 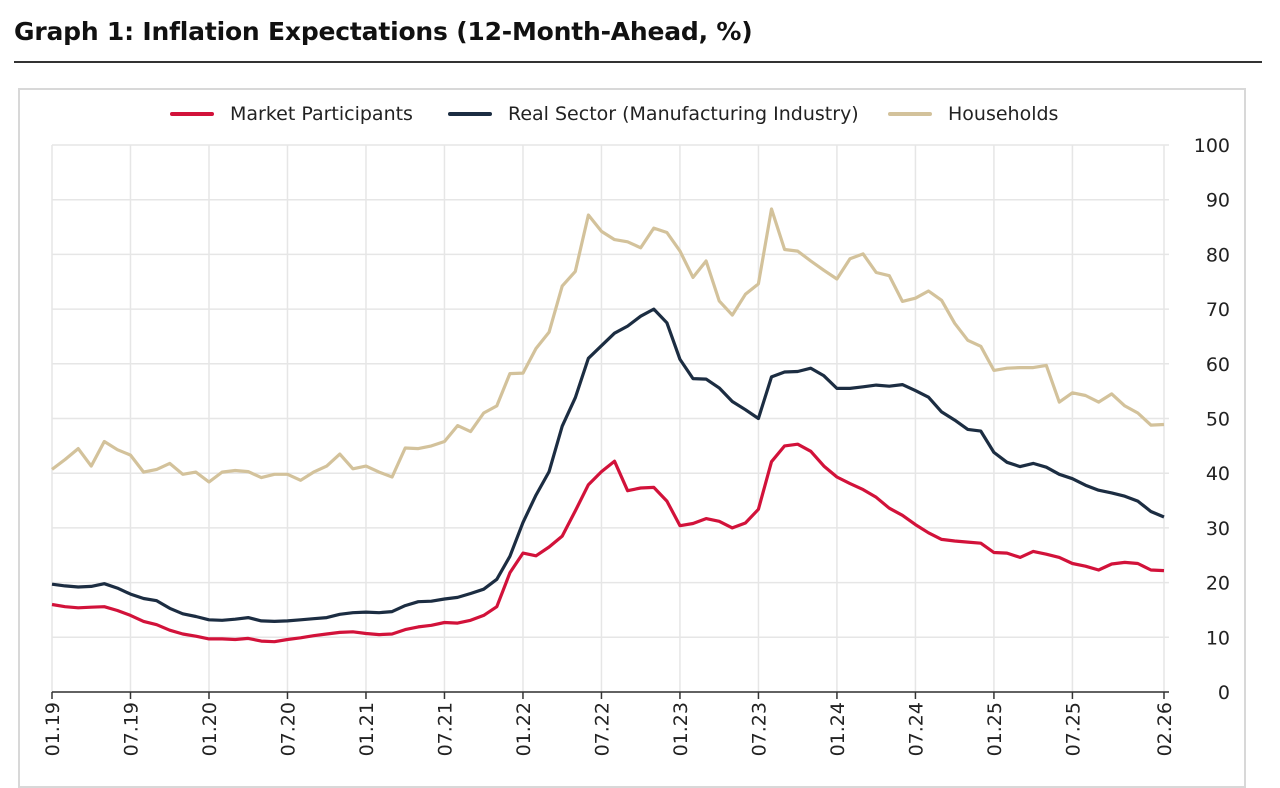 I want to click on y-tick-label: 0, so click(x=1224, y=693).